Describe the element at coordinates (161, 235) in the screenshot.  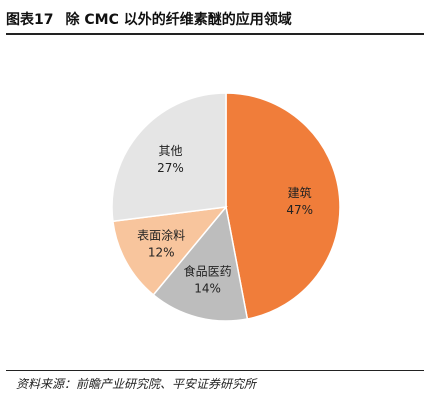
I see `slice-label-3: 表面涂料` at that location.